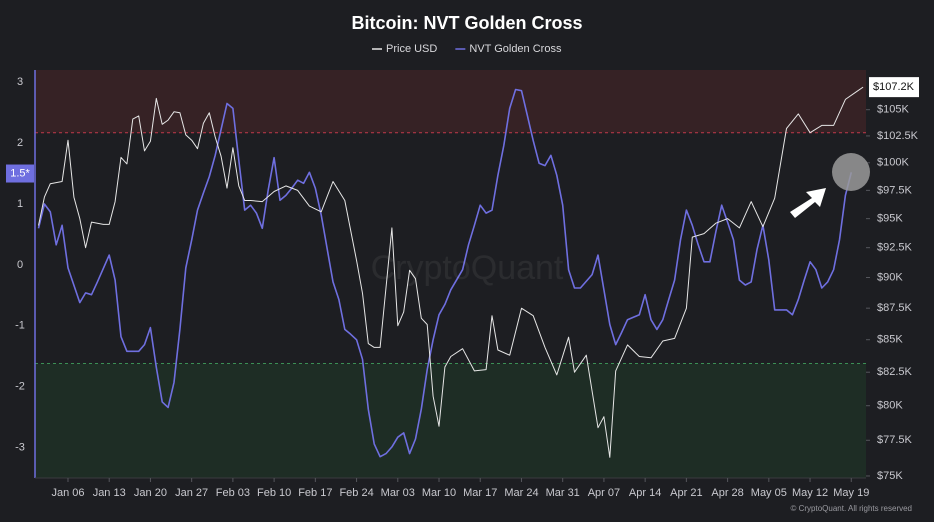 This screenshot has width=934, height=522. I want to click on current-price-label: $107.2K, so click(894, 87).